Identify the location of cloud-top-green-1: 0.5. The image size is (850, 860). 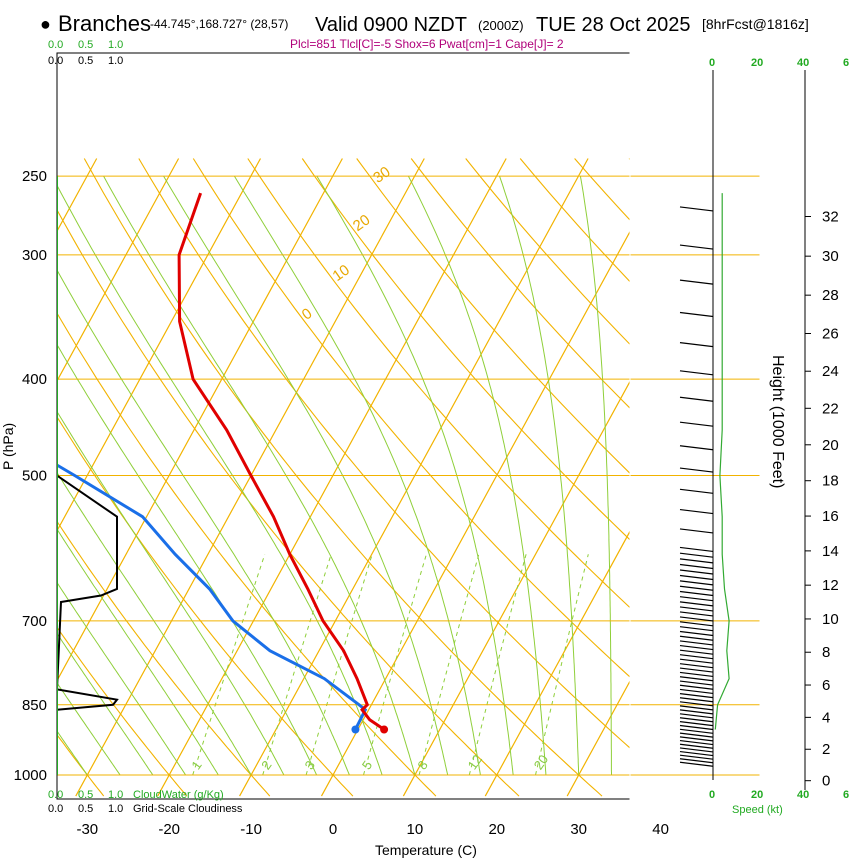
(85, 45).